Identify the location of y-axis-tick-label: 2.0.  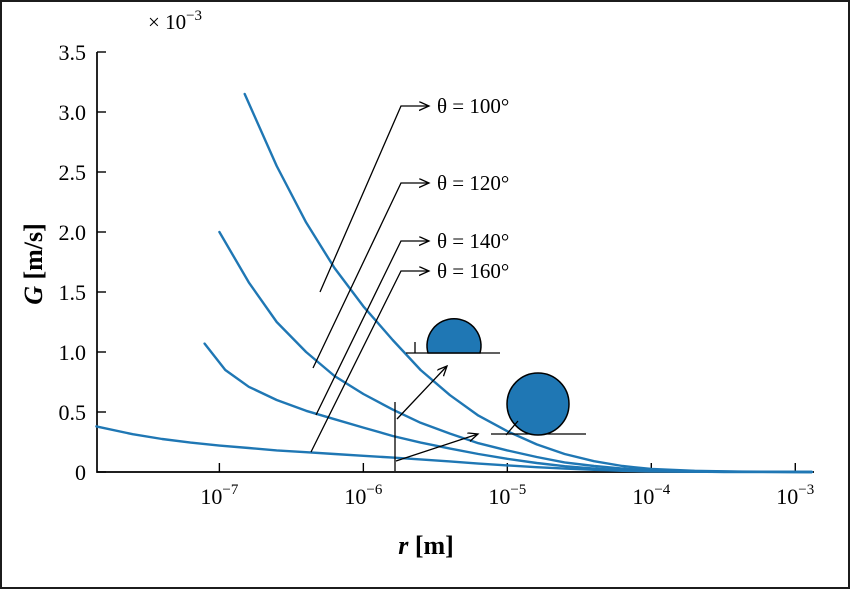
(73, 232).